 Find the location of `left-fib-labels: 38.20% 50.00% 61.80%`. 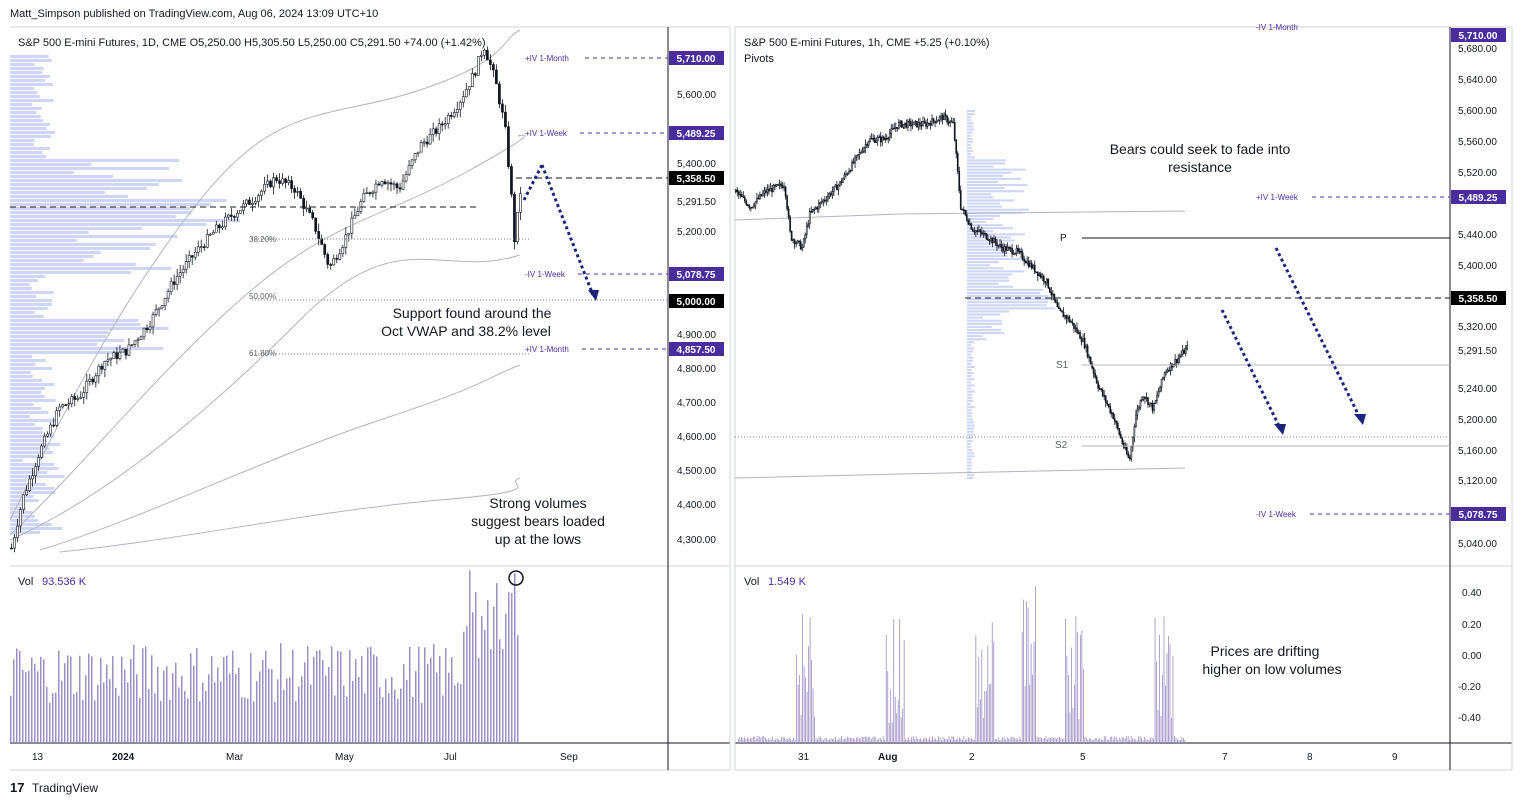

left-fib-labels: 38.20% 50.00% 61.80% is located at coordinates (262, 296).